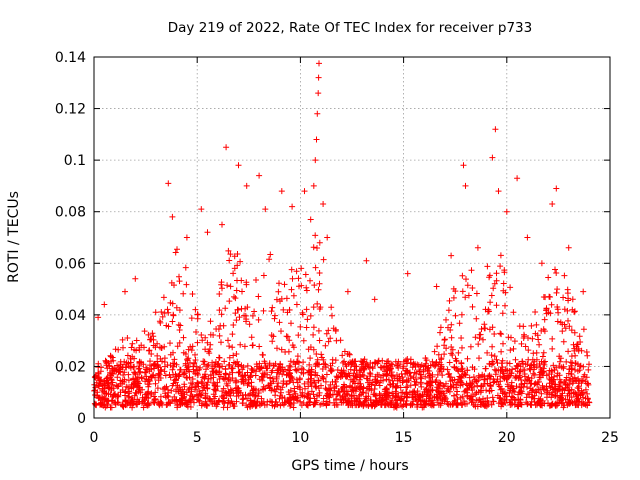  Describe the element at coordinates (70, 264) in the screenshot. I see `y-tick-label: 0.06` at that location.